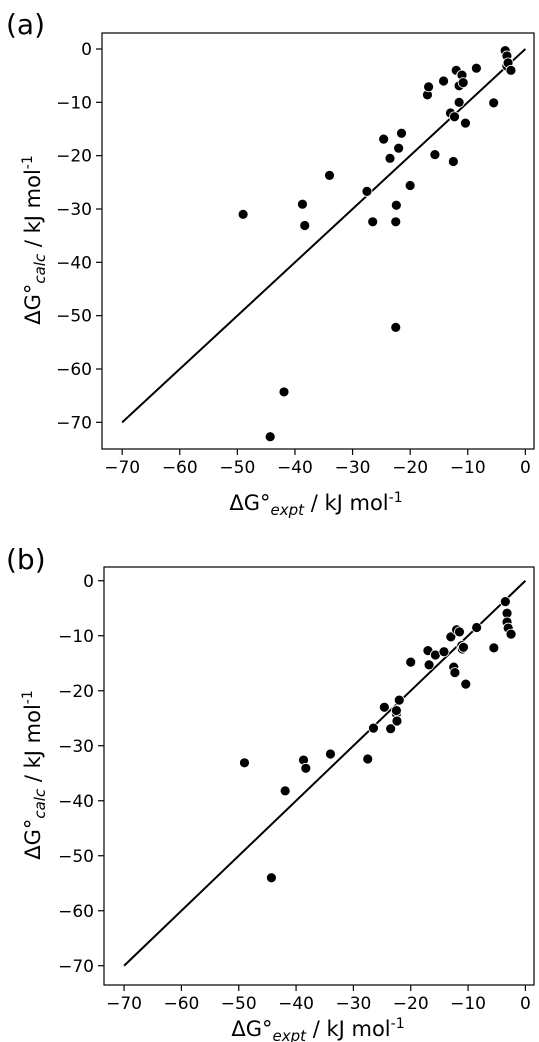 Image resolution: width=539 pixels, height=1042 pixels. Describe the element at coordinates (315, 504) in the screenshot. I see `panel-a-x-axis-label: ΔG°expt / kJ mol-1` at that location.